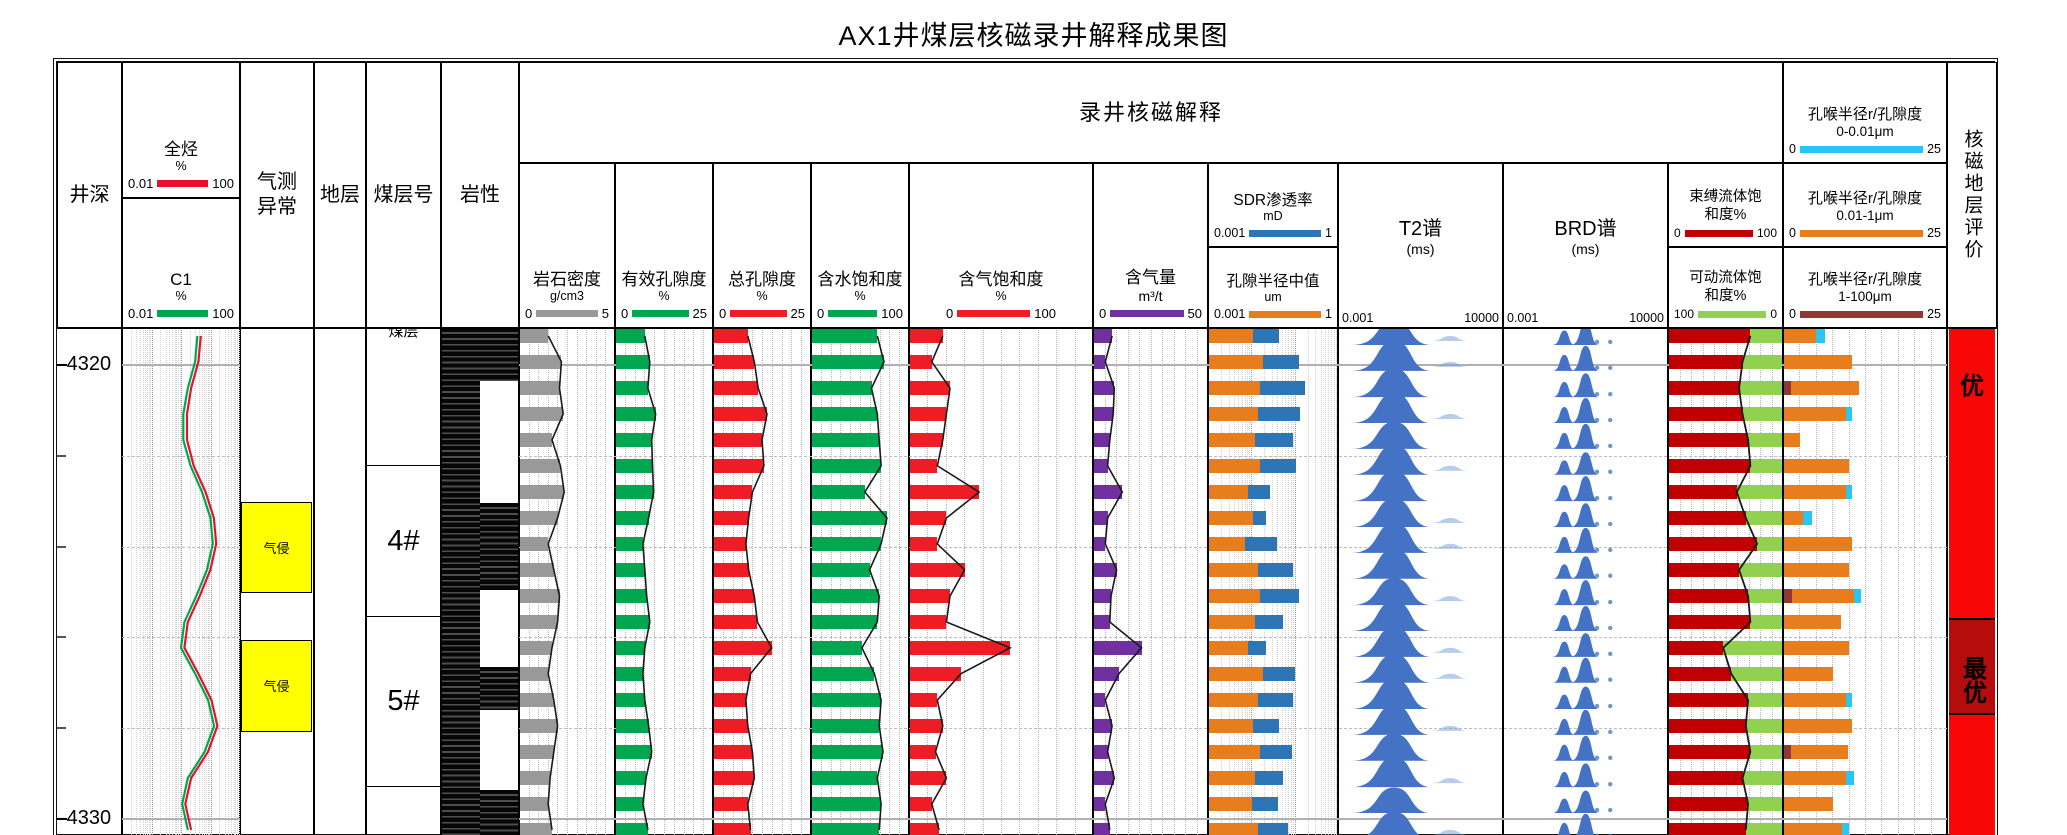  I want to click on track-title: 岩石密度, so click(567, 279).